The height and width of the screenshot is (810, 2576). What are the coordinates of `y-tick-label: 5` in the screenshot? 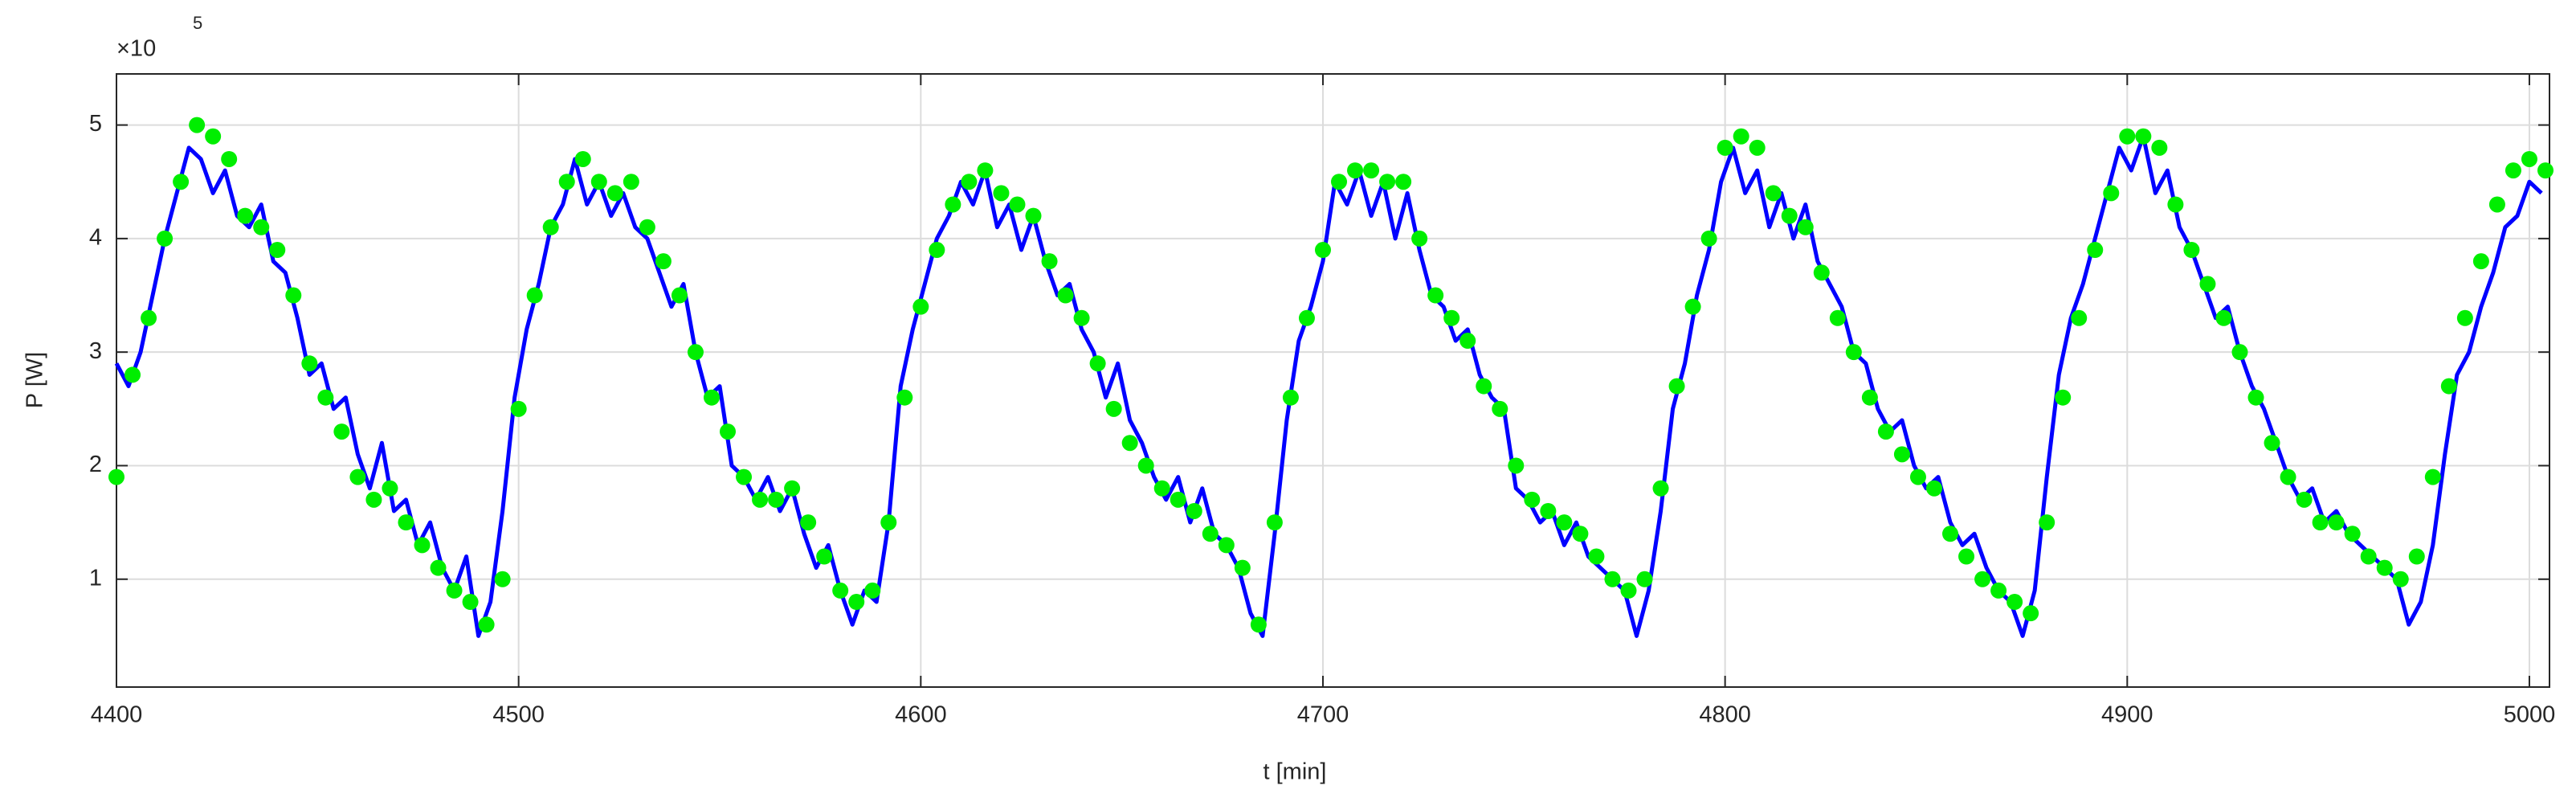 It's located at (95, 124).